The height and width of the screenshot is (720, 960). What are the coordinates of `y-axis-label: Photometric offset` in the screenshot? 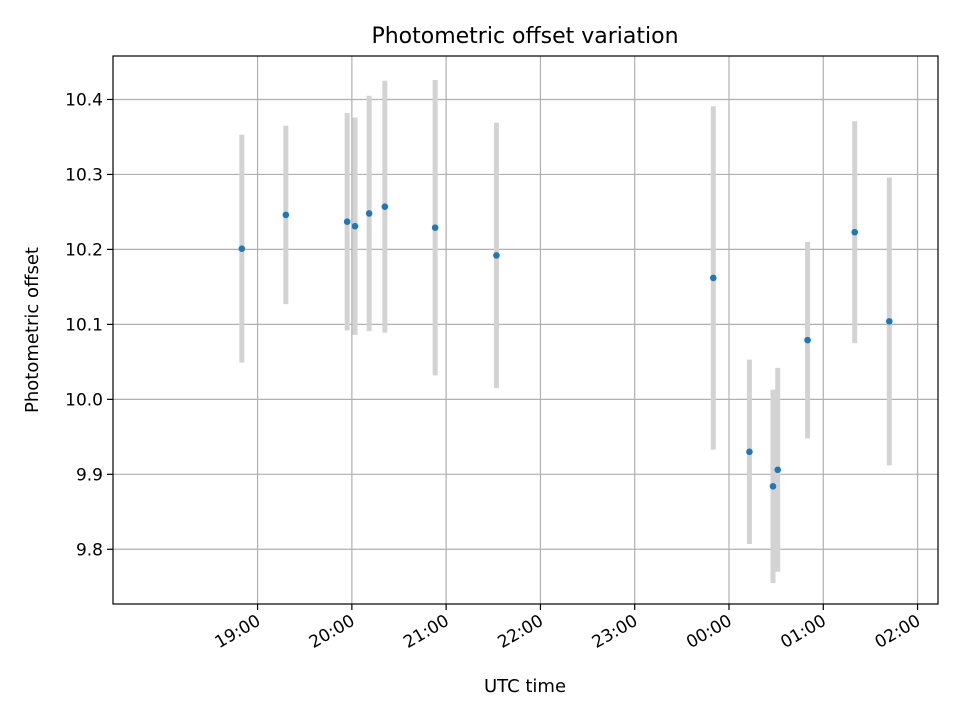 It's located at (32, 330).